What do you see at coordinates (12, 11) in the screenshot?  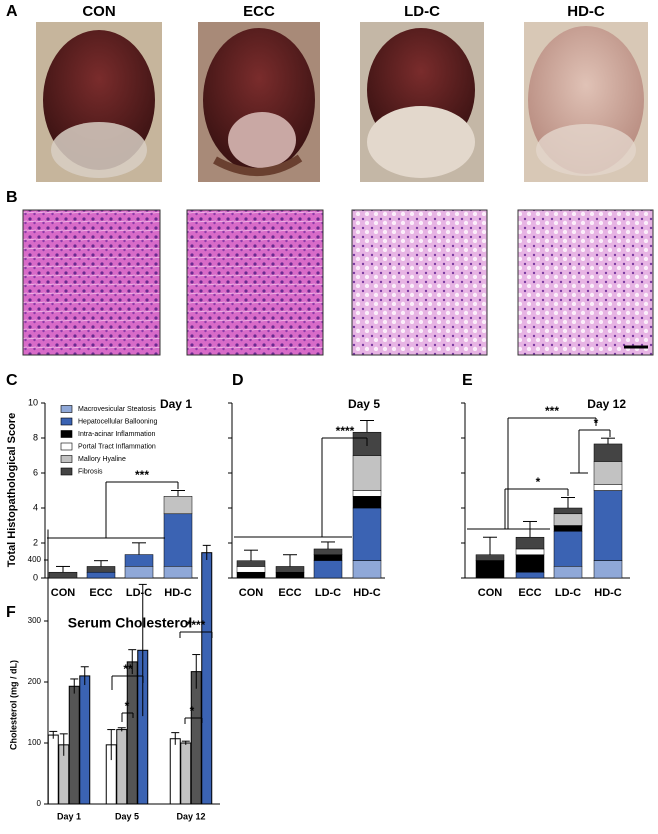 I see `panel-label: A` at bounding box center [12, 11].